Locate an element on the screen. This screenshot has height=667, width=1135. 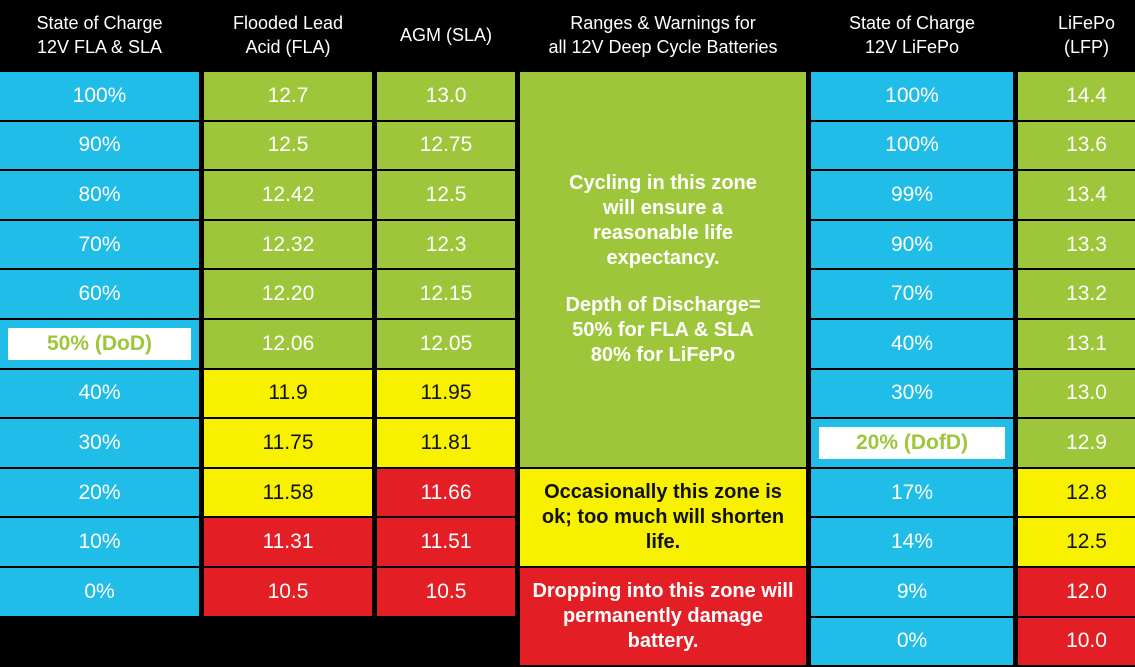
soc-fla-cell: 20% is located at coordinates (99, 492).